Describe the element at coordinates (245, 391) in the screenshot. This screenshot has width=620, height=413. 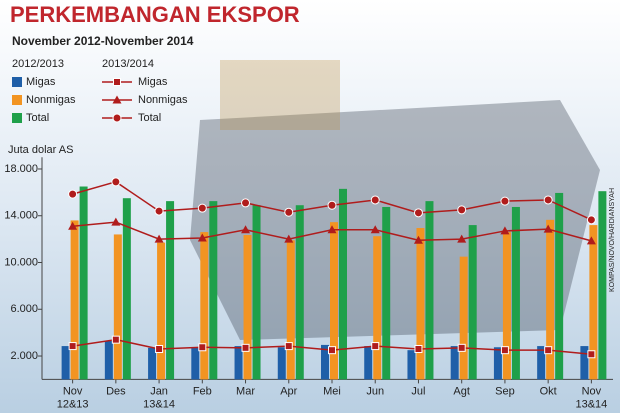
I see `x-tick-label: Mar` at that location.